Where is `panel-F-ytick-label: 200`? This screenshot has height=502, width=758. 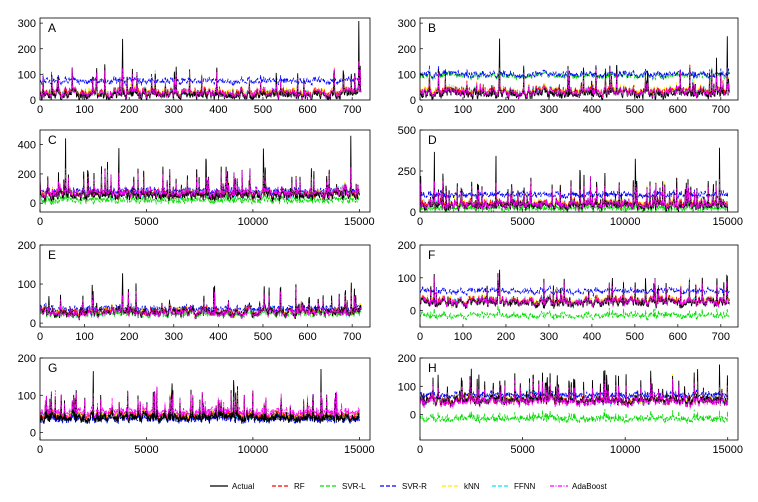
panel-F-ytick-label: 200 is located at coordinates (407, 246).